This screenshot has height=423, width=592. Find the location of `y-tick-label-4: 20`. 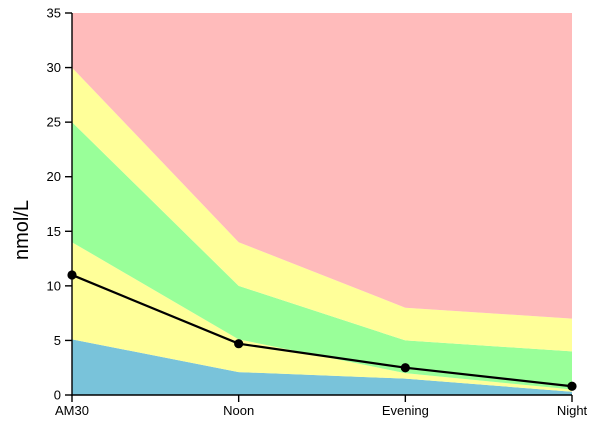

y-tick-label-4: 20 is located at coordinates (54, 176).